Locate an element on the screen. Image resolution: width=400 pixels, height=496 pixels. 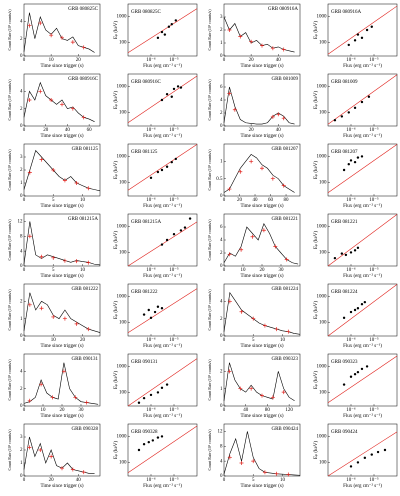
light-curve is located at coordinates (62, 170).